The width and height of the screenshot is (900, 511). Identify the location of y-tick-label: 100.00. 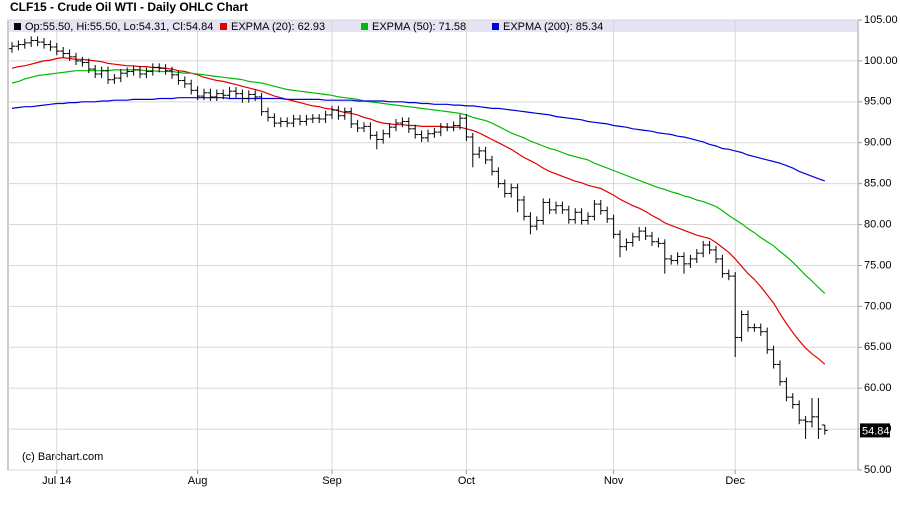
(881, 61).